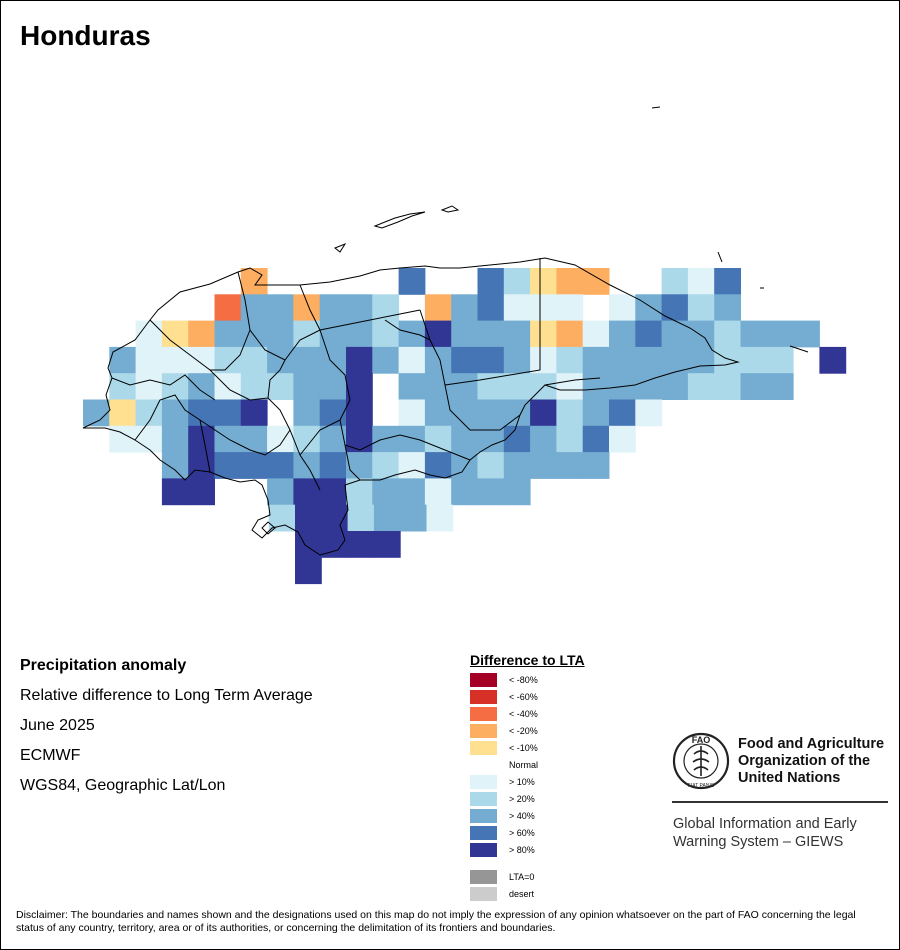  What do you see at coordinates (85, 35) in the screenshot?
I see `map-title: Honduras` at bounding box center [85, 35].